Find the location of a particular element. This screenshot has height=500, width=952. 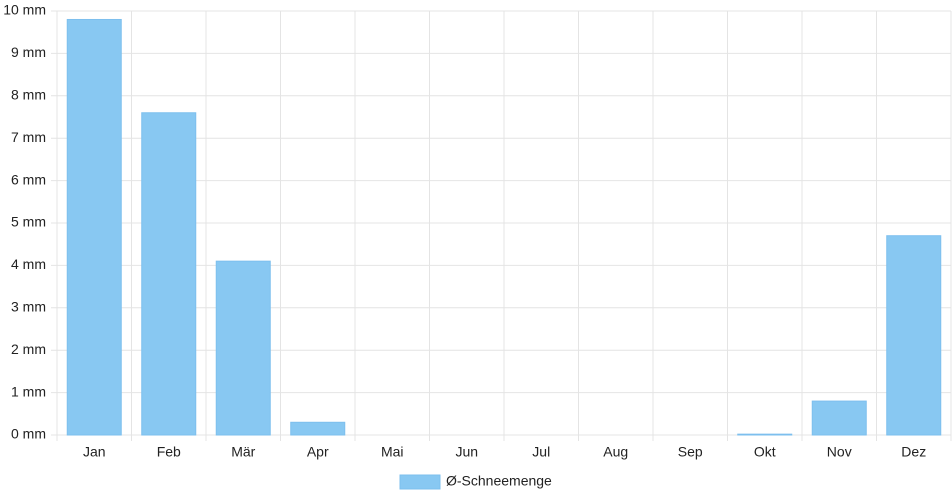

legend-label: Ø-Schneemenge is located at coordinates (499, 481).